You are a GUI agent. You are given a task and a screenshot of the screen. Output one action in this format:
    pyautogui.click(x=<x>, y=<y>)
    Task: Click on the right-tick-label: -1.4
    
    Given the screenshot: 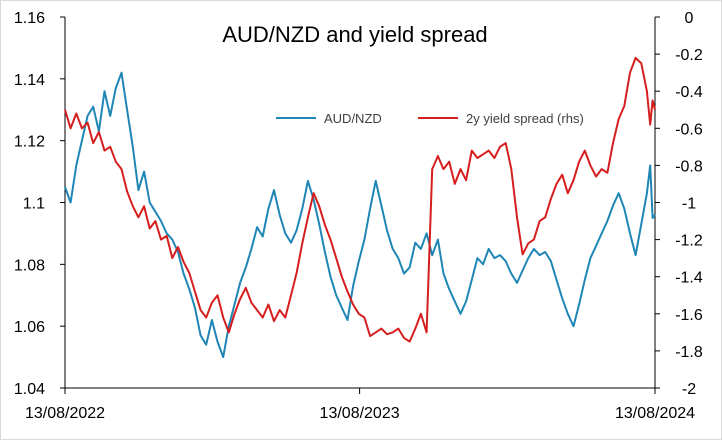 What is the action you would take?
    pyautogui.click(x=689, y=278)
    